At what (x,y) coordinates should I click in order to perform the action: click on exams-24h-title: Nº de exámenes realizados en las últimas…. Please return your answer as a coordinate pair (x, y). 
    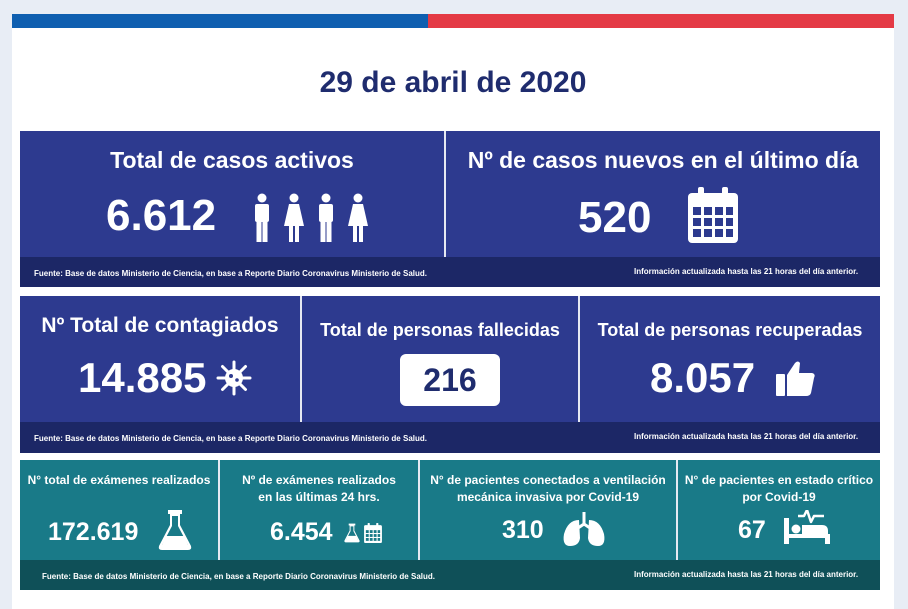
    Looking at the image, I should click on (319, 489).